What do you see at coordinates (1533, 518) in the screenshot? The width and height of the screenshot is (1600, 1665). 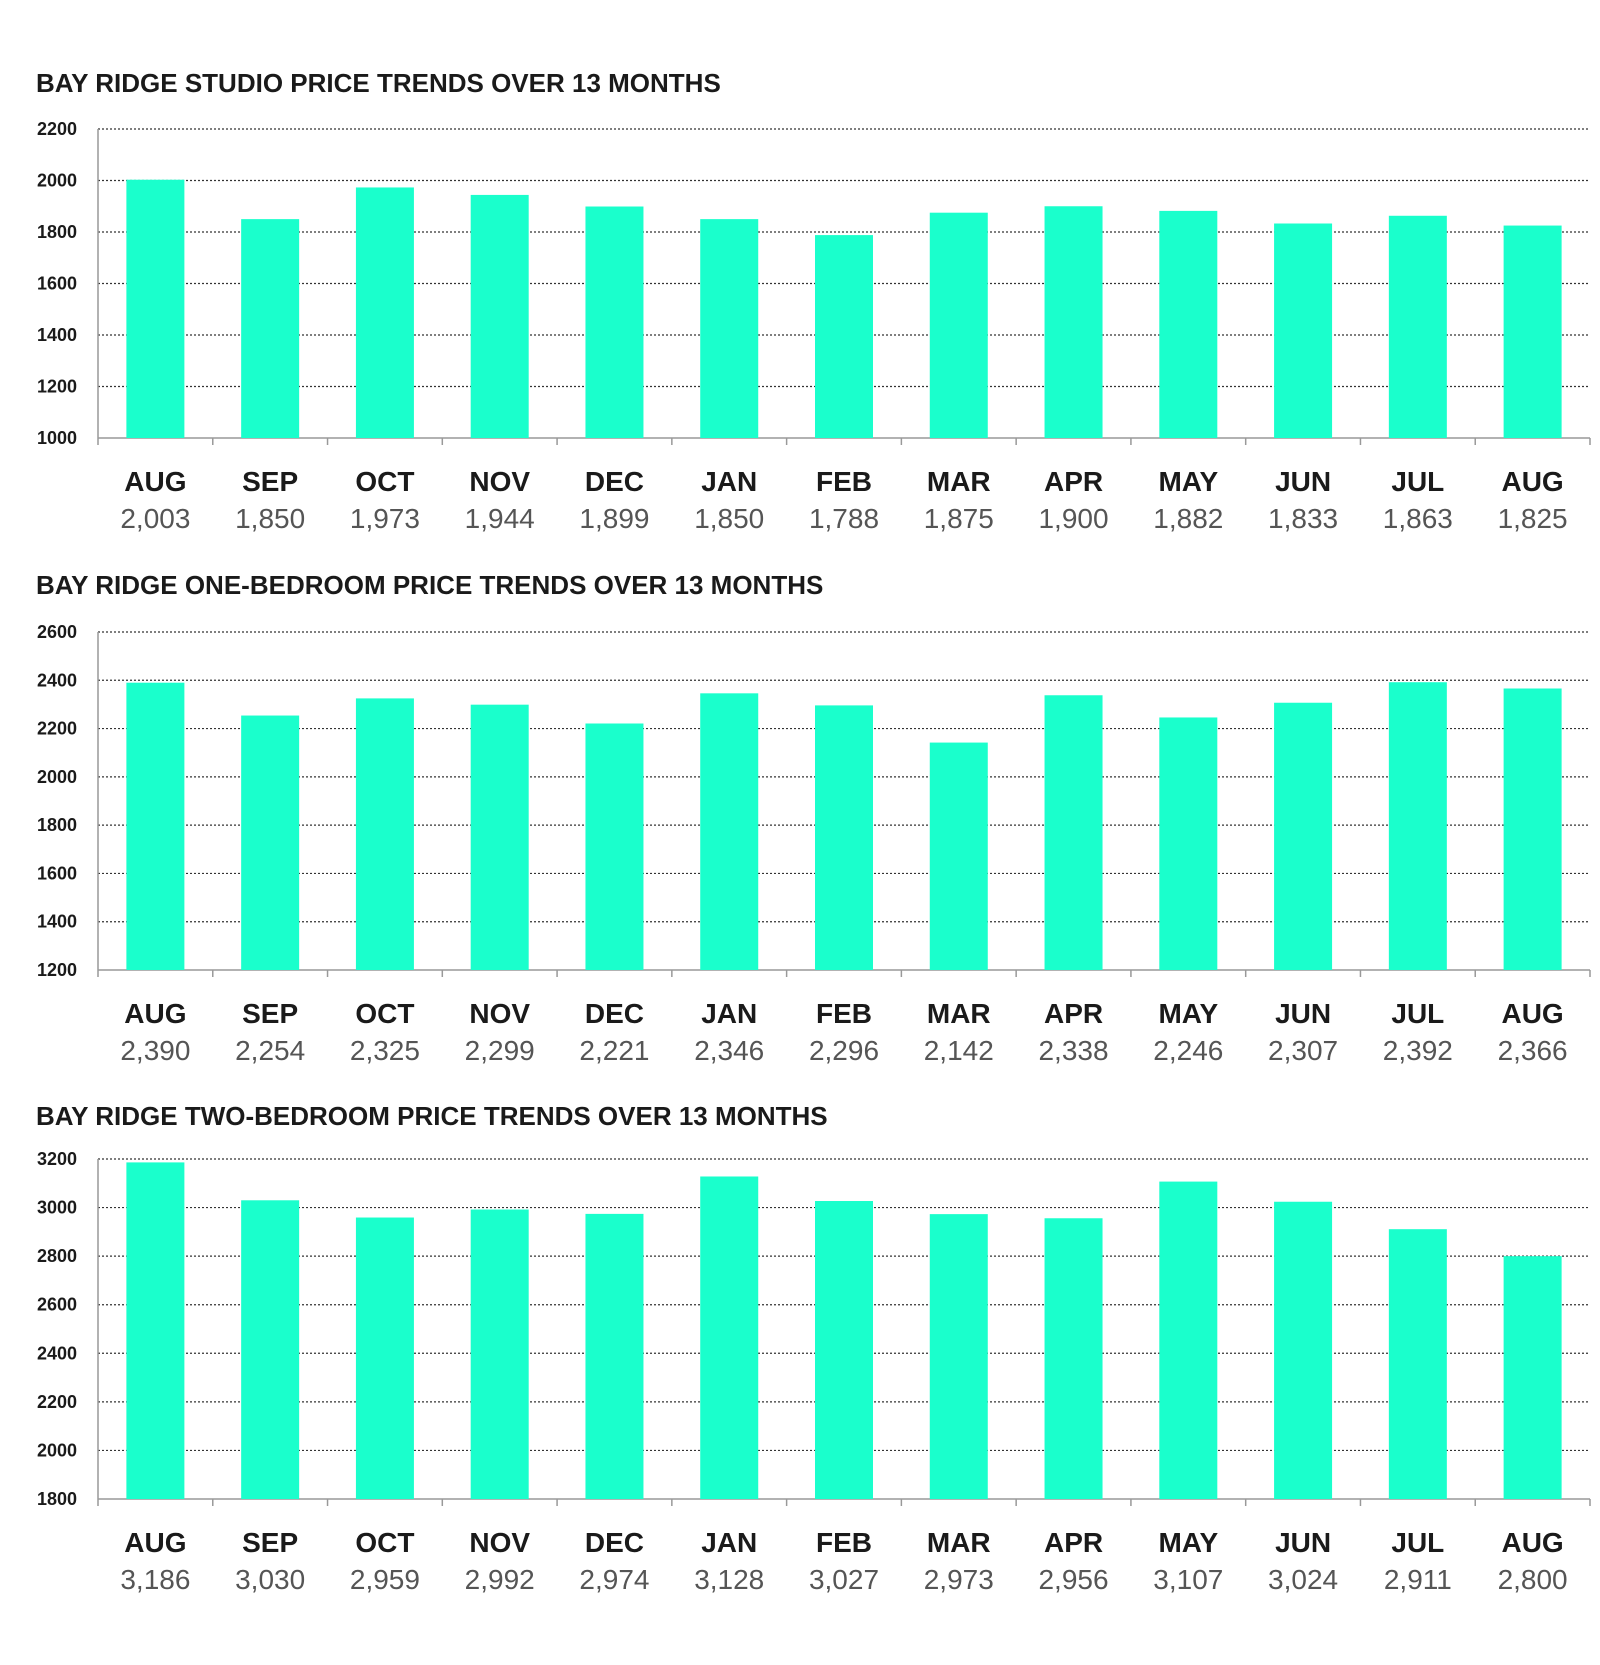 I see `value-label: 1,825` at bounding box center [1533, 518].